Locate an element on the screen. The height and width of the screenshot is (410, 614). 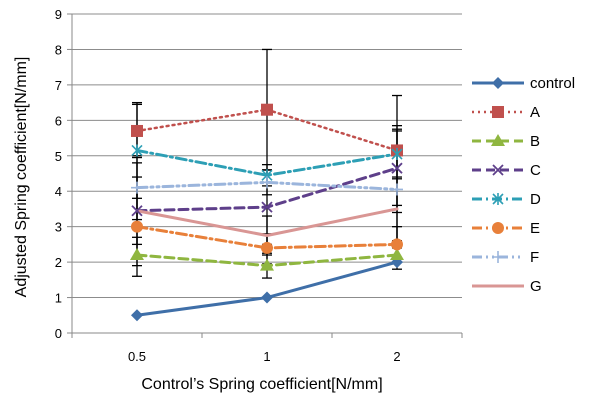
y-tick-label: 2 is located at coordinates (58, 262).